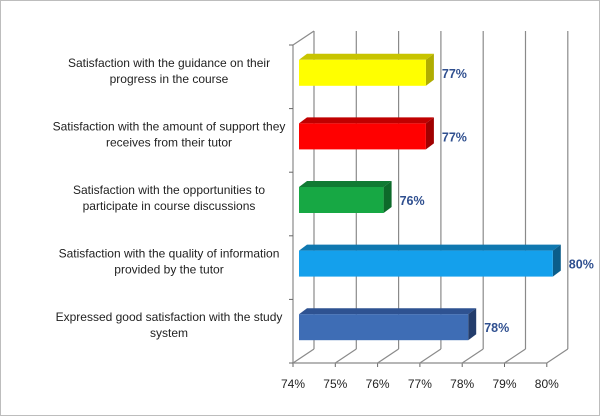 This screenshot has width=600, height=417. What do you see at coordinates (335, 384) in the screenshot?
I see `x-tick-label: 75%` at bounding box center [335, 384].